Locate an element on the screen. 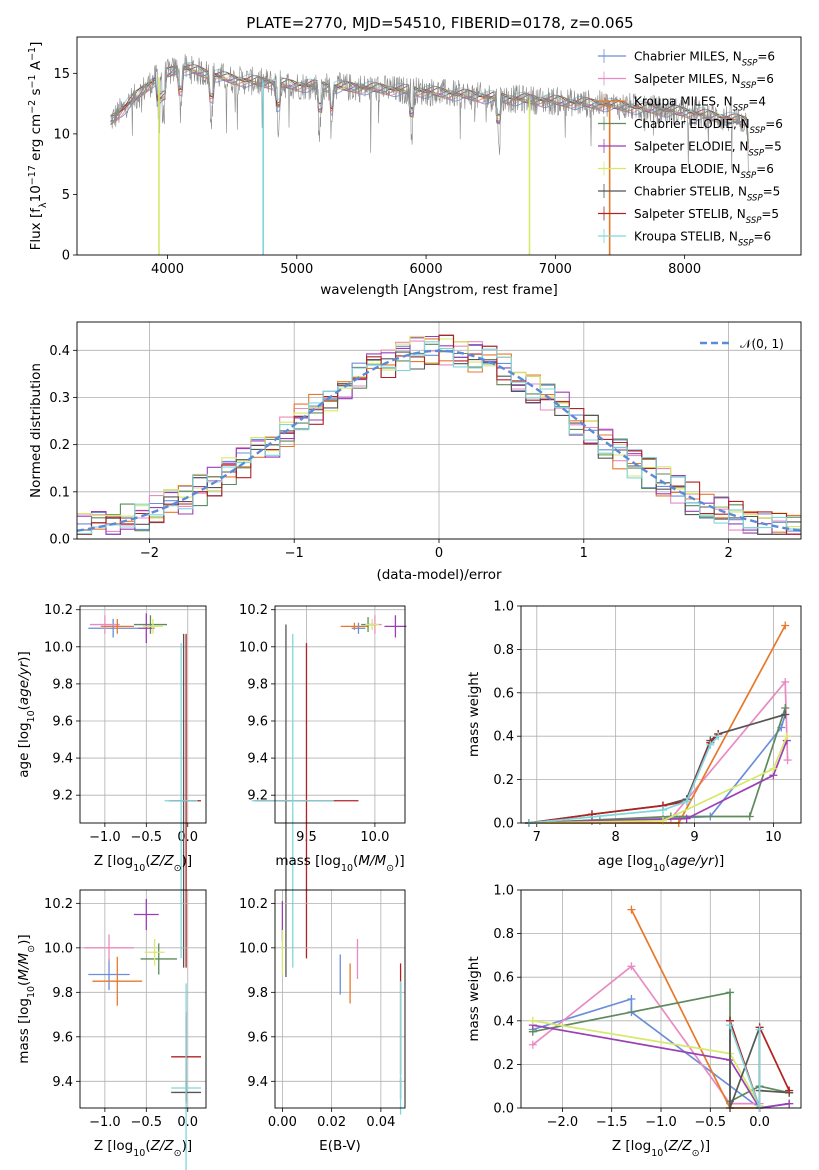 This screenshot has height=1170, width=819. spectrum-ylabel: Flux [fλ10−17 erg cm−2 s−1 A−1] is located at coordinates (38, 146).